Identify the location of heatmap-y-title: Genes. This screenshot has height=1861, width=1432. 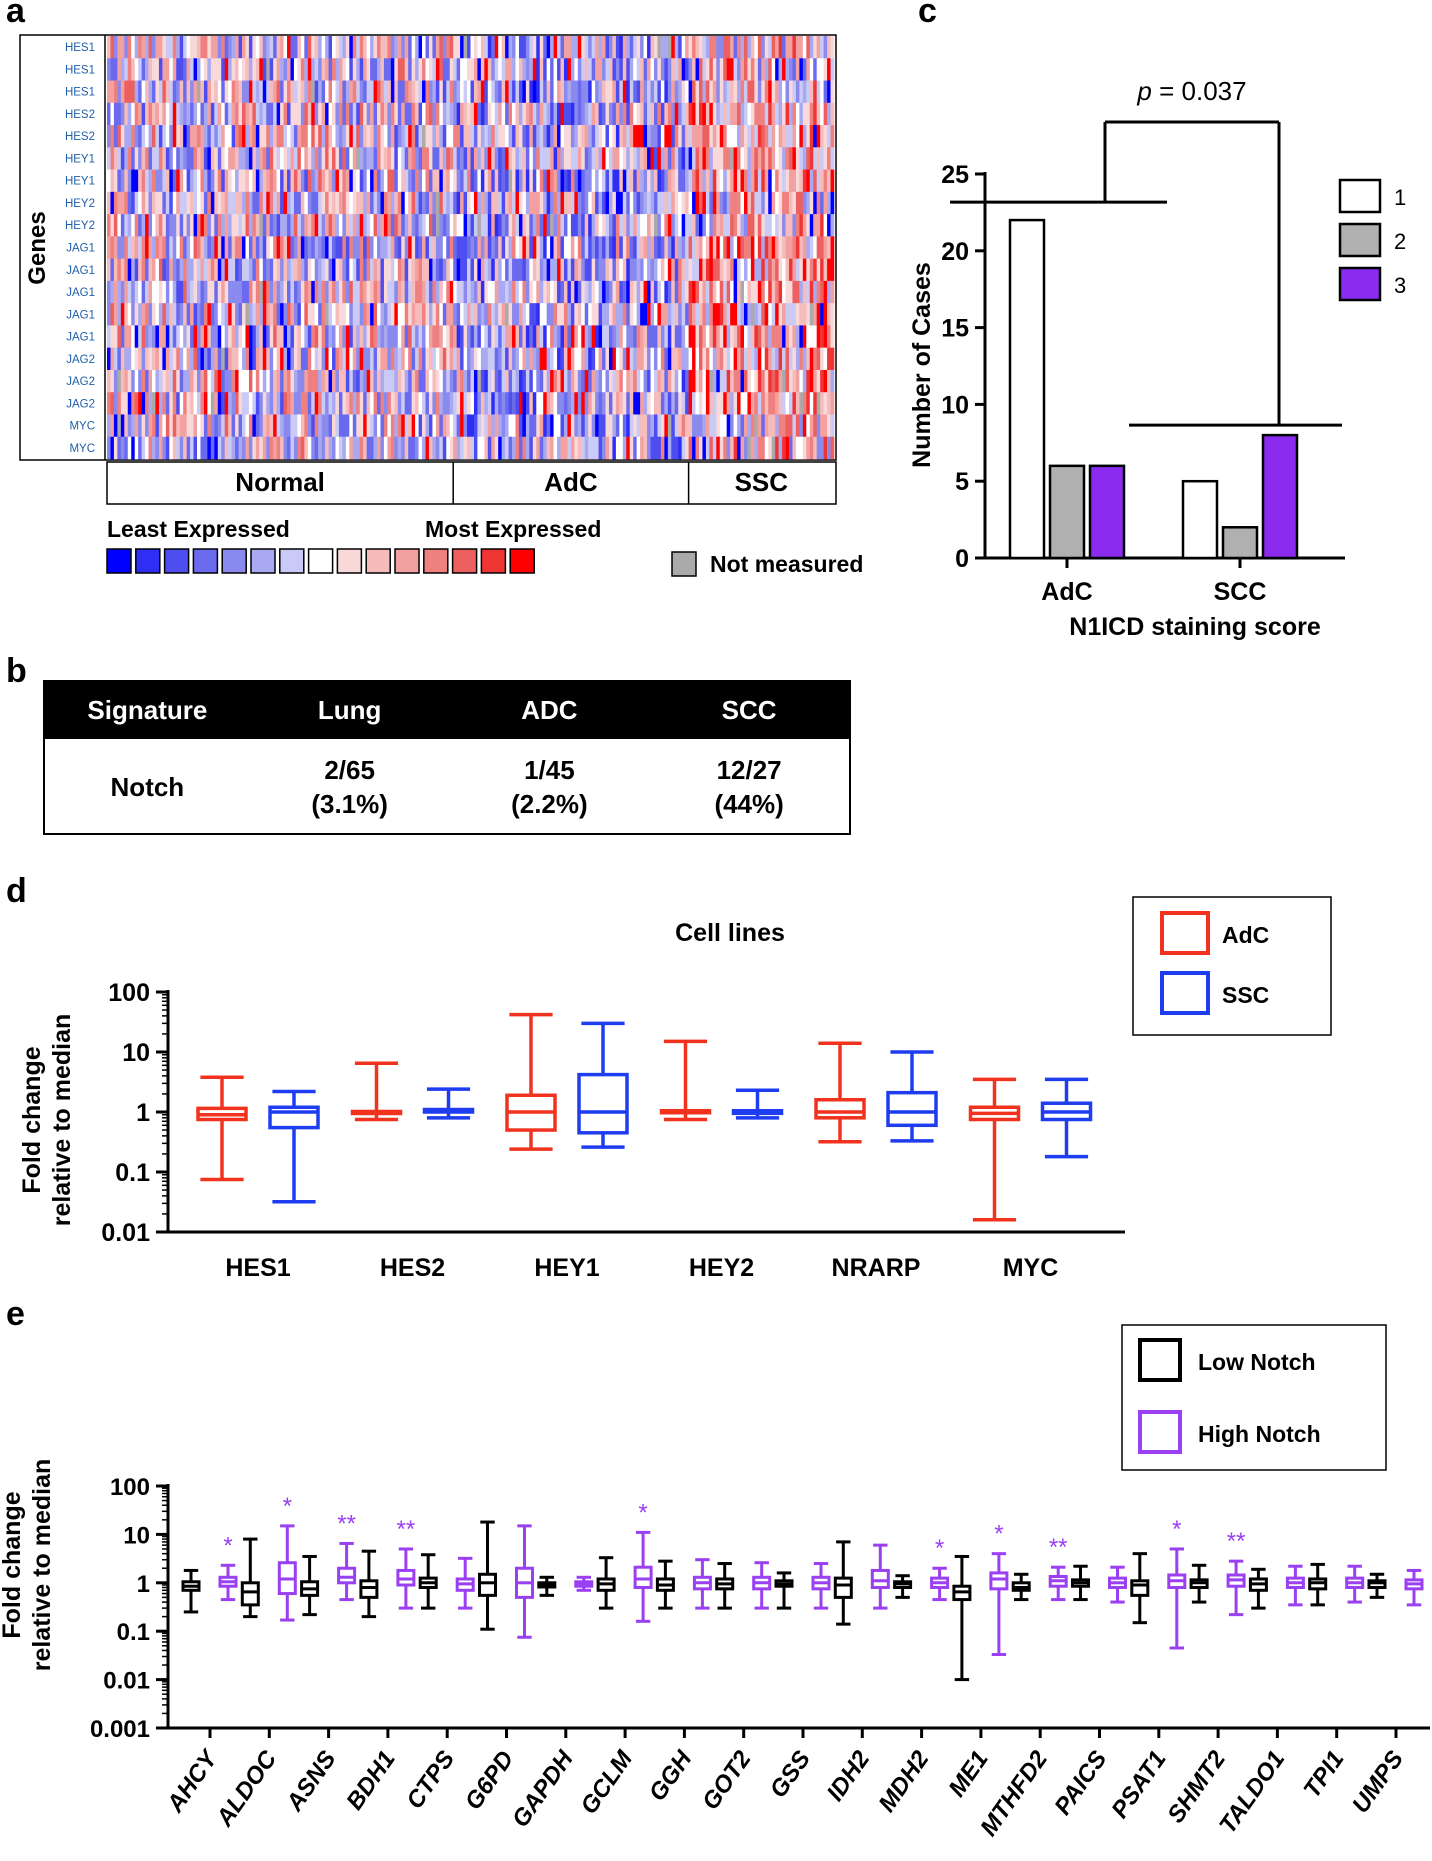
(37, 247).